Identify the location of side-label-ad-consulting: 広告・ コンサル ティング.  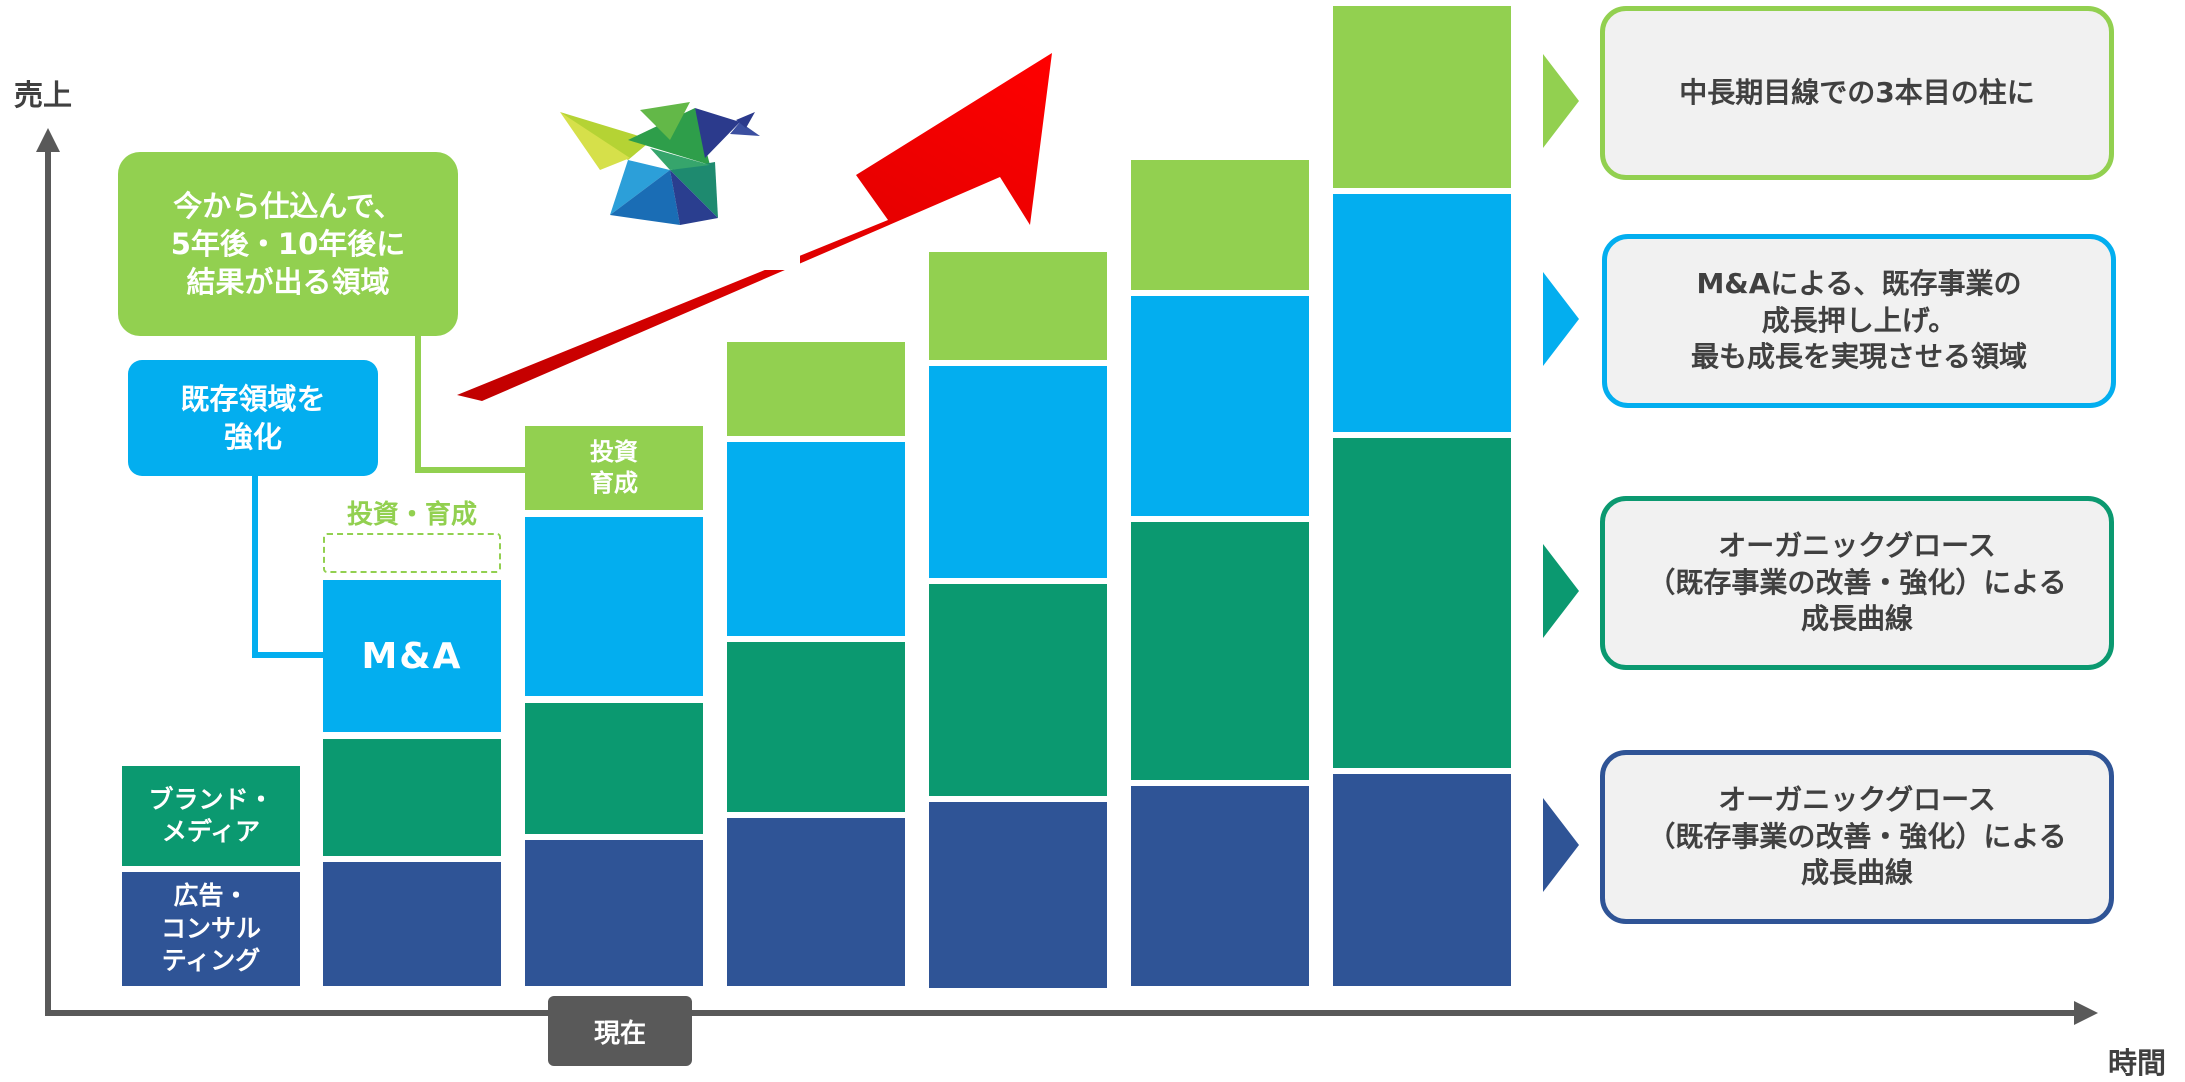
(211, 929).